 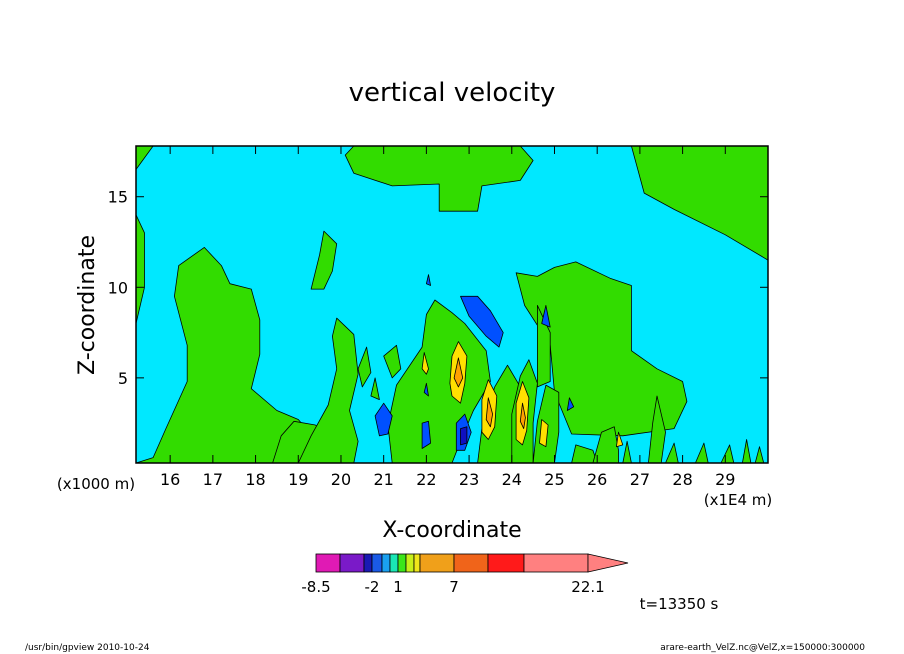 I want to click on colorbar-label: 7, so click(x=454, y=587).